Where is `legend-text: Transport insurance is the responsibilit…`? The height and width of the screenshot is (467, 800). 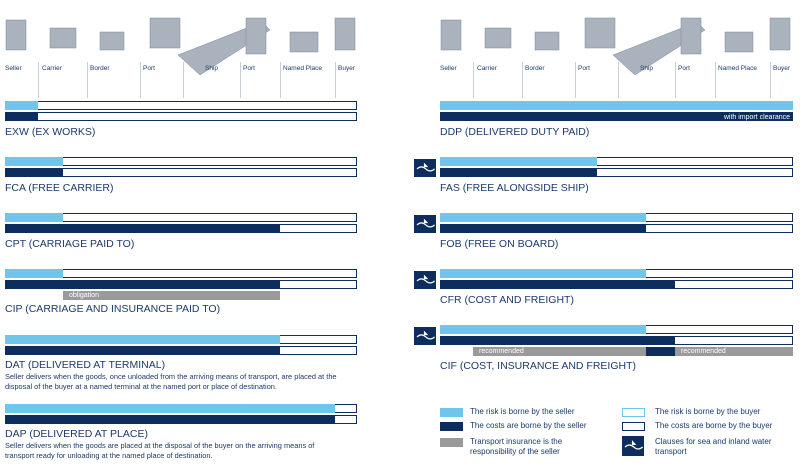 legend-text: Transport insurance is the responsibilit… is located at coordinates (516, 446).